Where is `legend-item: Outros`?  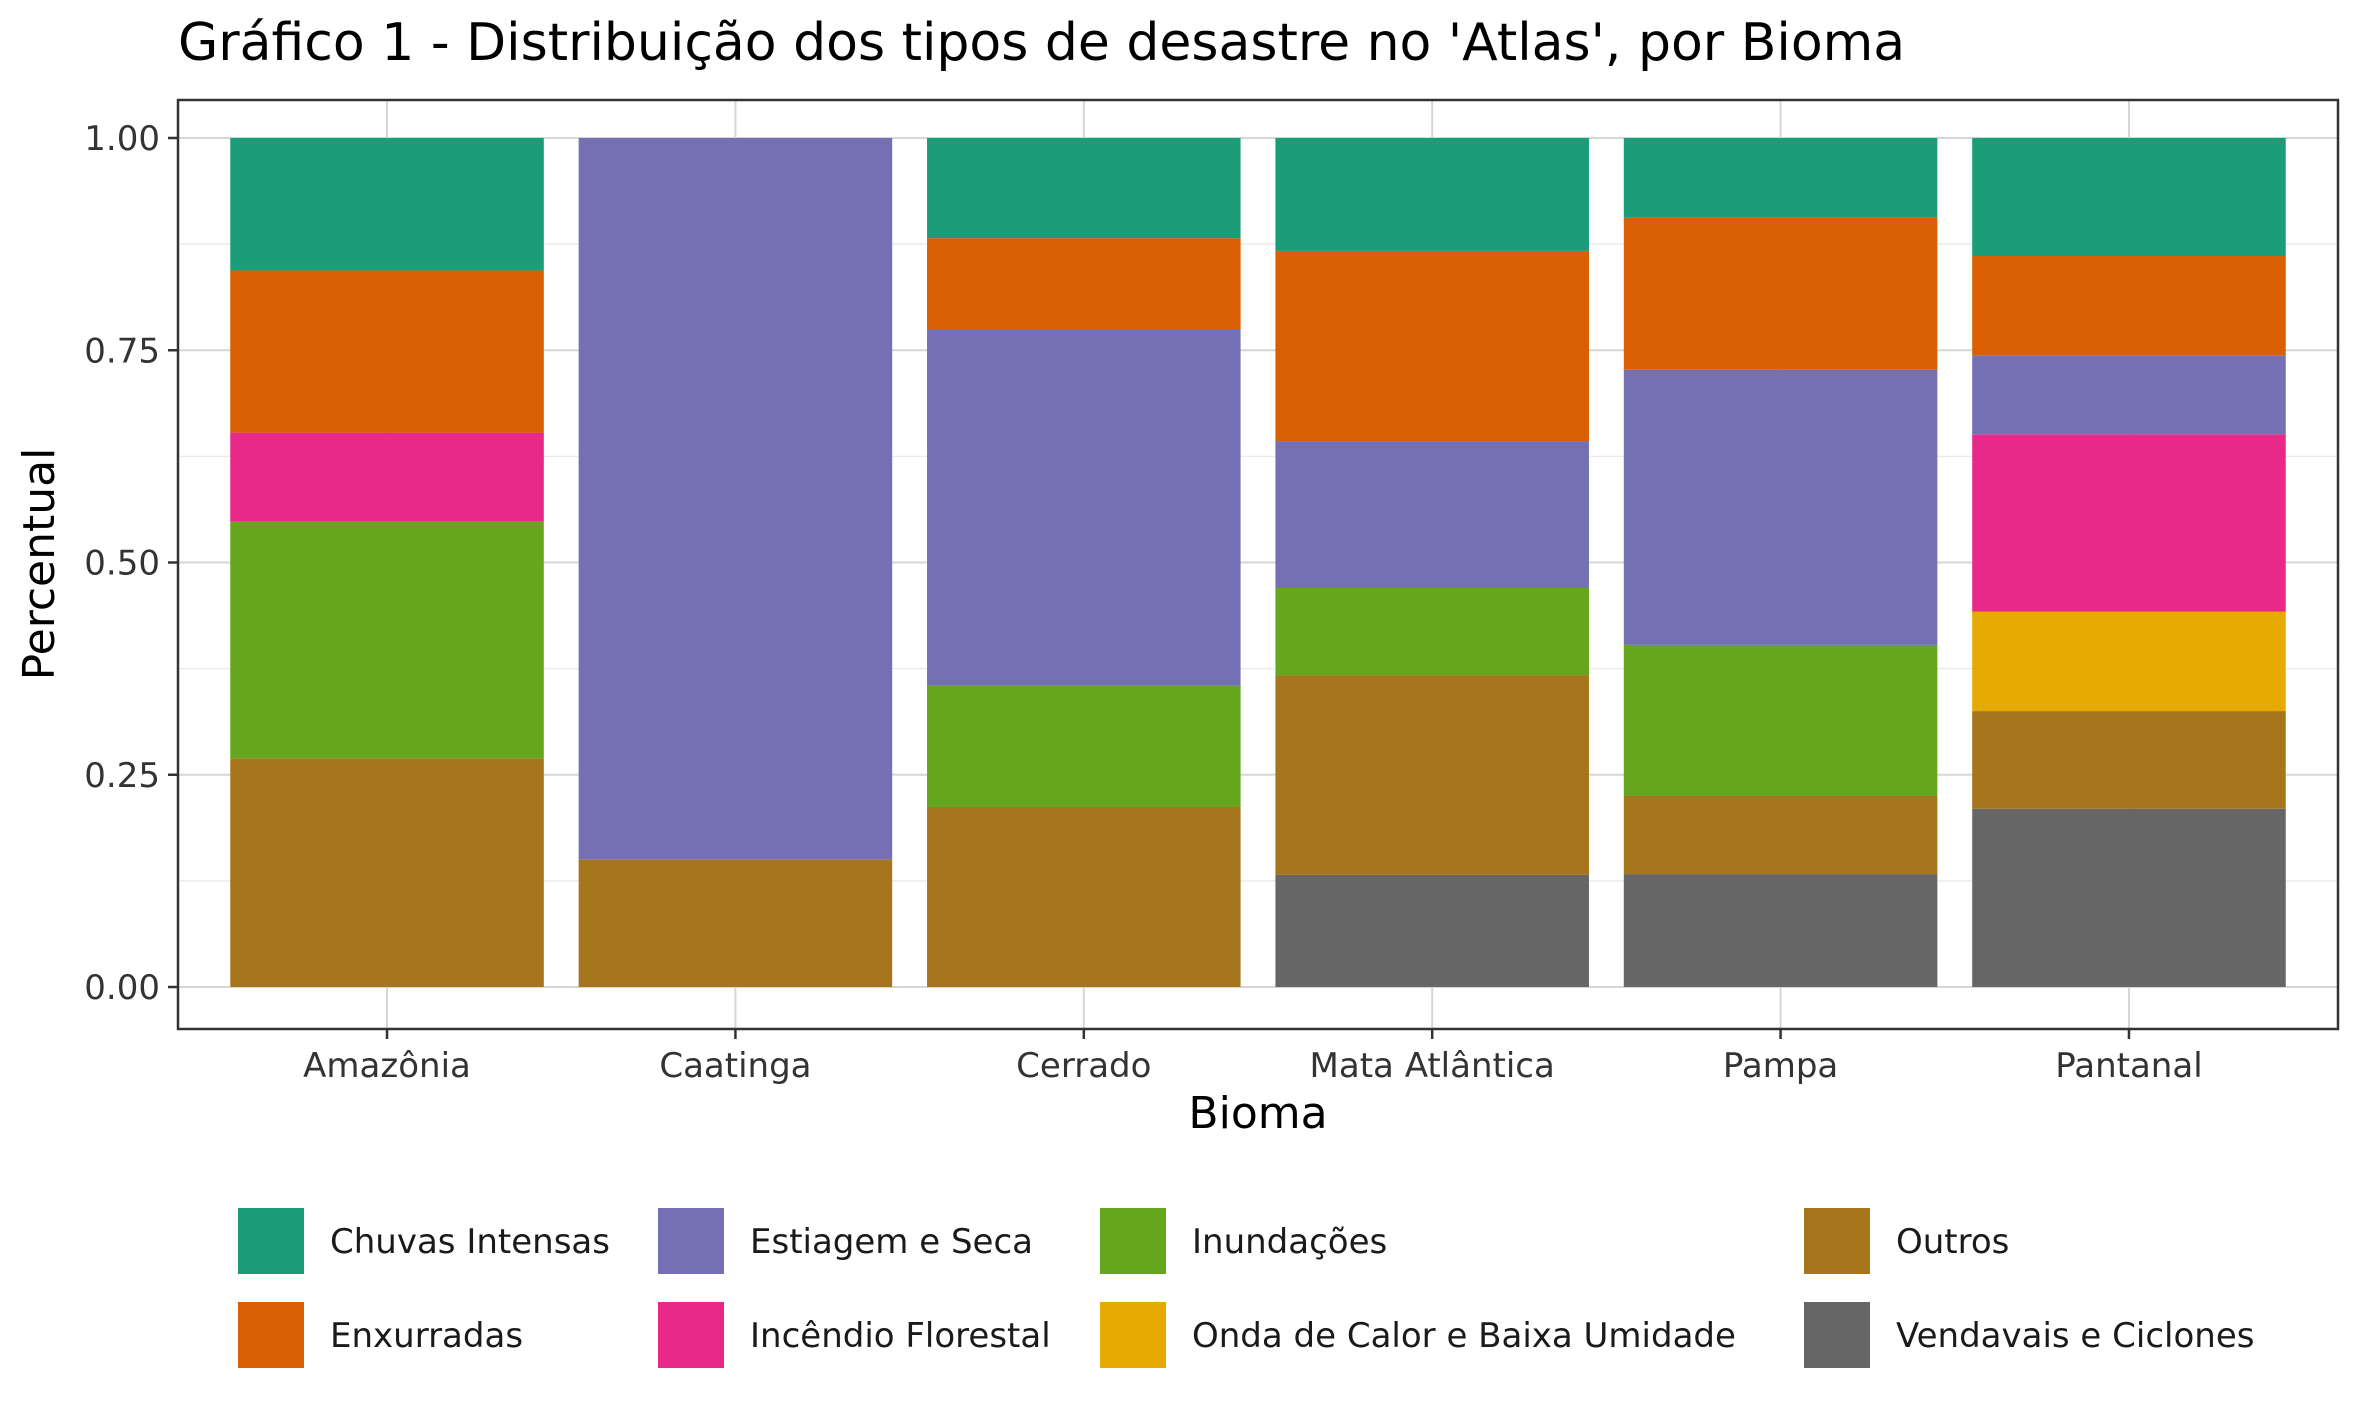 legend-item: Outros is located at coordinates (1906, 1241).